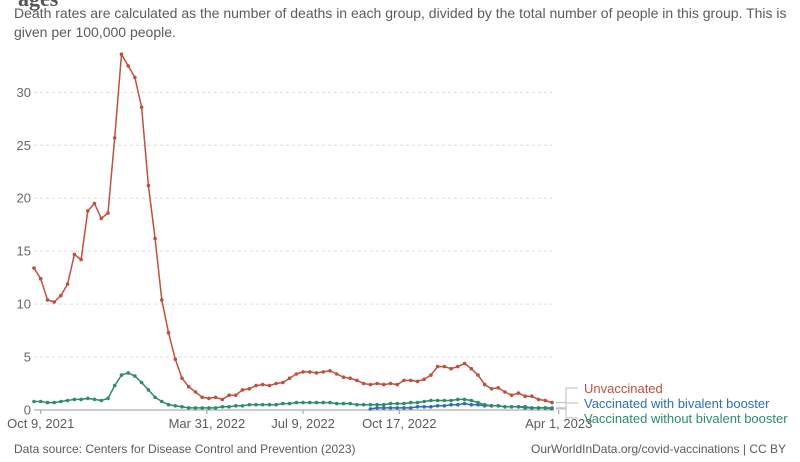  I want to click on y-tick-label: 5, so click(27, 357).